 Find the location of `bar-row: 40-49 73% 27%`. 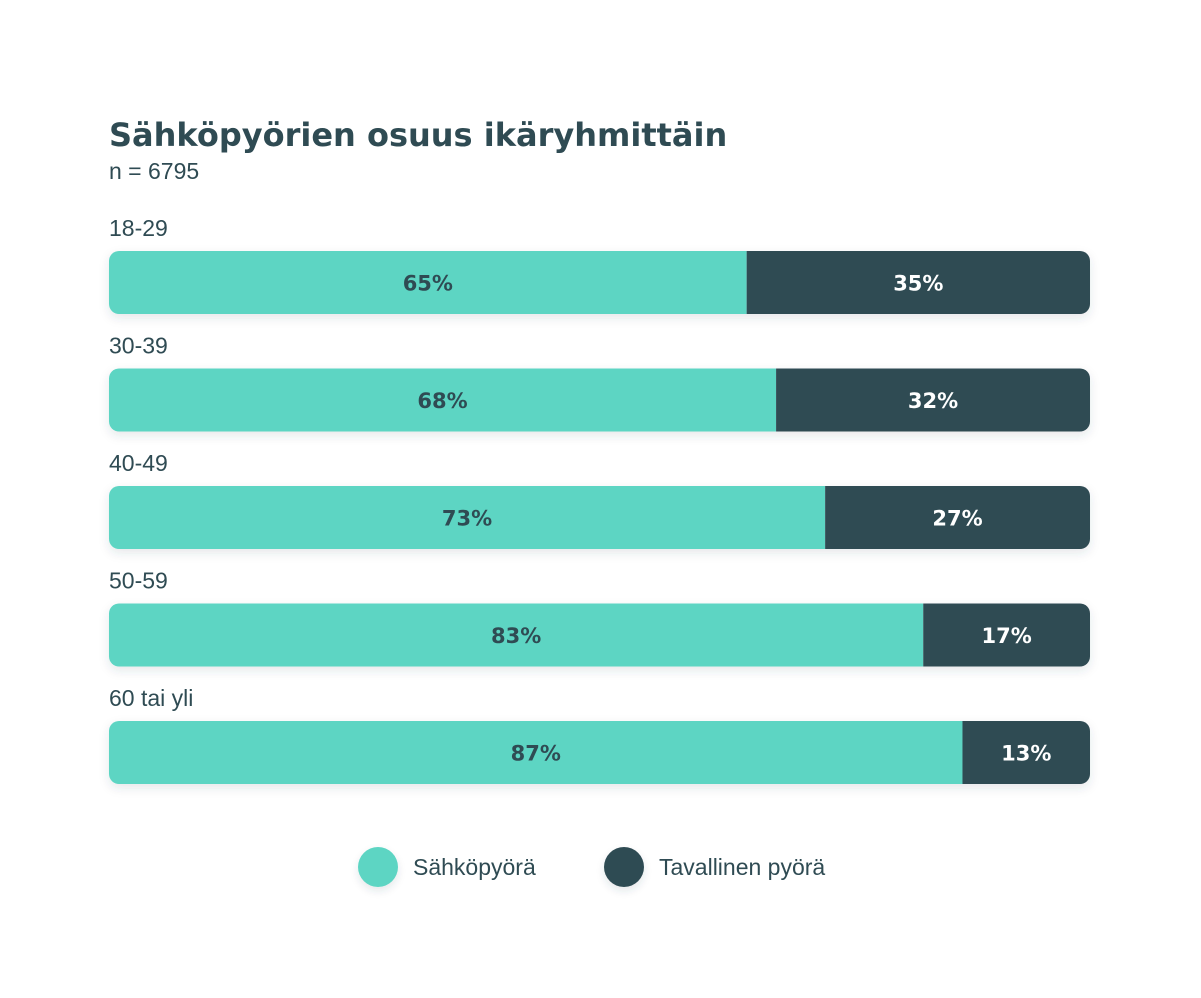

bar-row: 40-49 73% 27% is located at coordinates (599, 499).